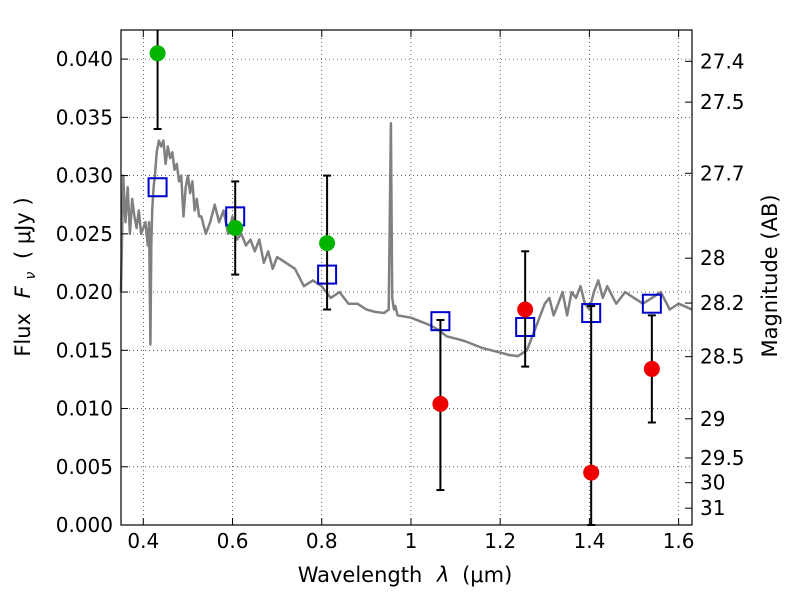  Describe the element at coordinates (84, 292) in the screenshot. I see `y-tick-label: 0.020` at that location.